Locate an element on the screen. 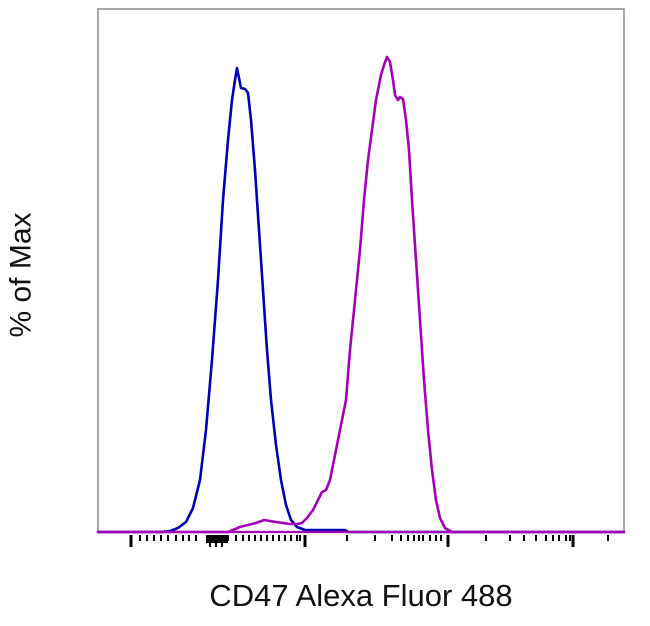 The width and height of the screenshot is (650, 626). y-axis-label-container: % of Max is located at coordinates (22, 275).